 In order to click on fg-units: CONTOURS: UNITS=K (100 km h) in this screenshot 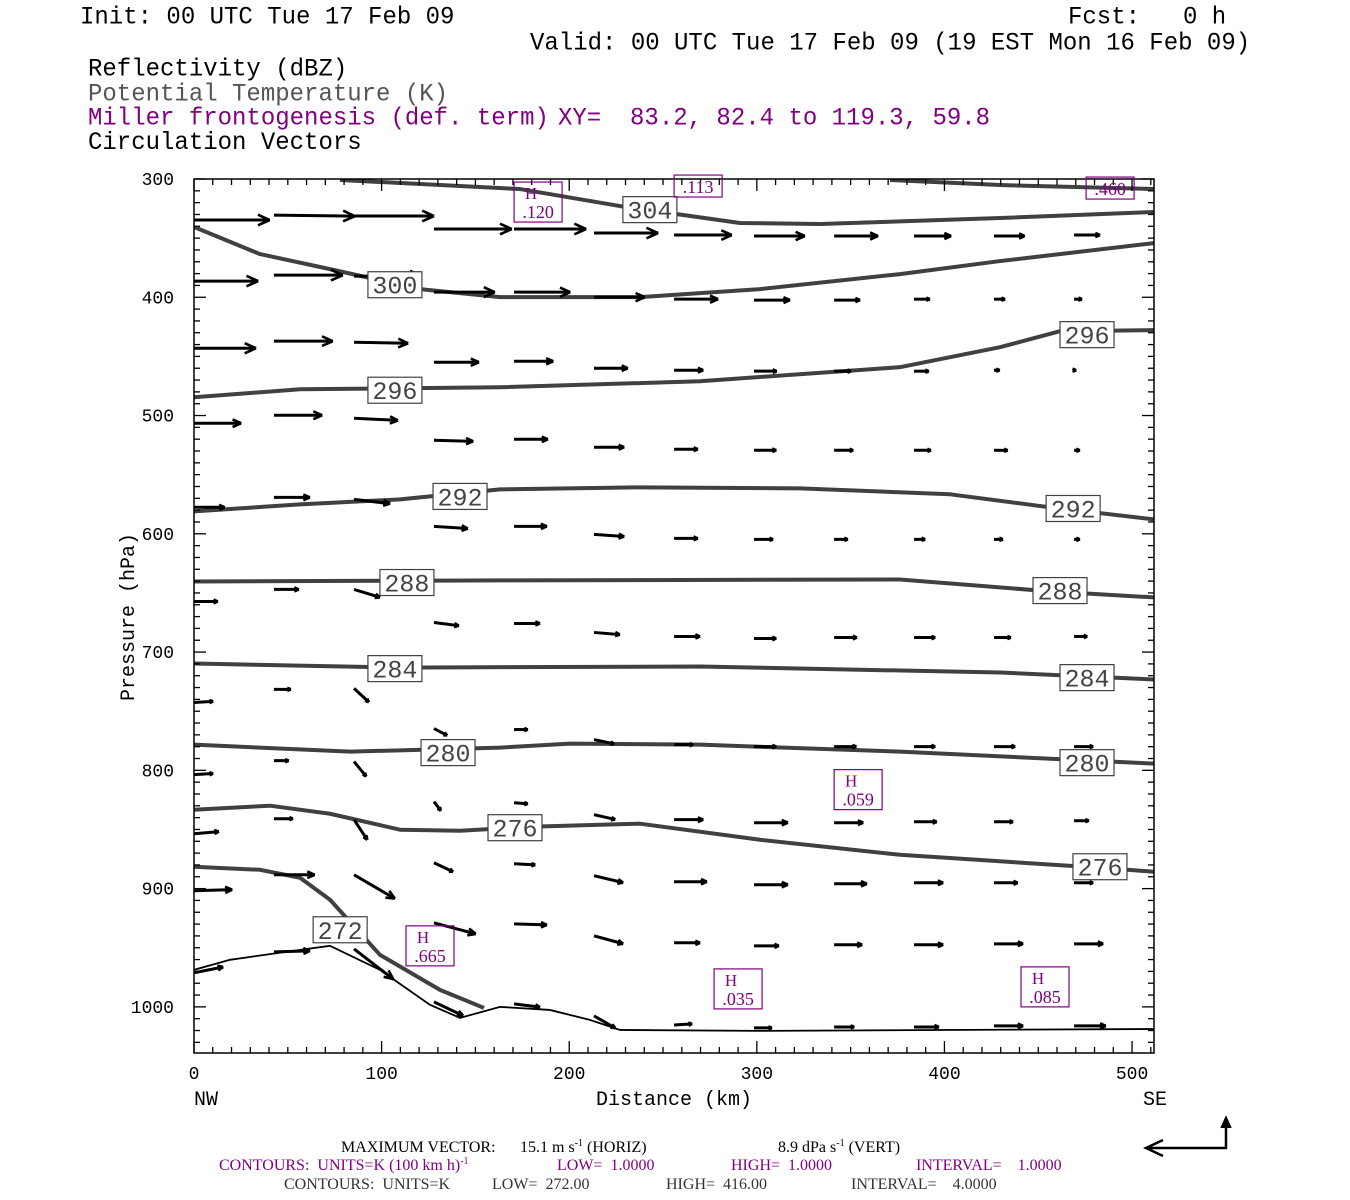, I will do `click(340, 1165)`.